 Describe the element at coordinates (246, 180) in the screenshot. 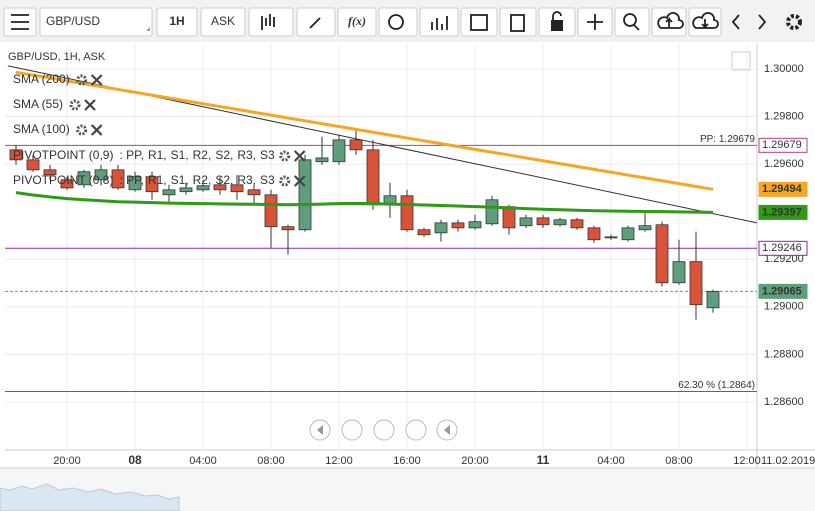

I see `pivot-item: R3,` at that location.